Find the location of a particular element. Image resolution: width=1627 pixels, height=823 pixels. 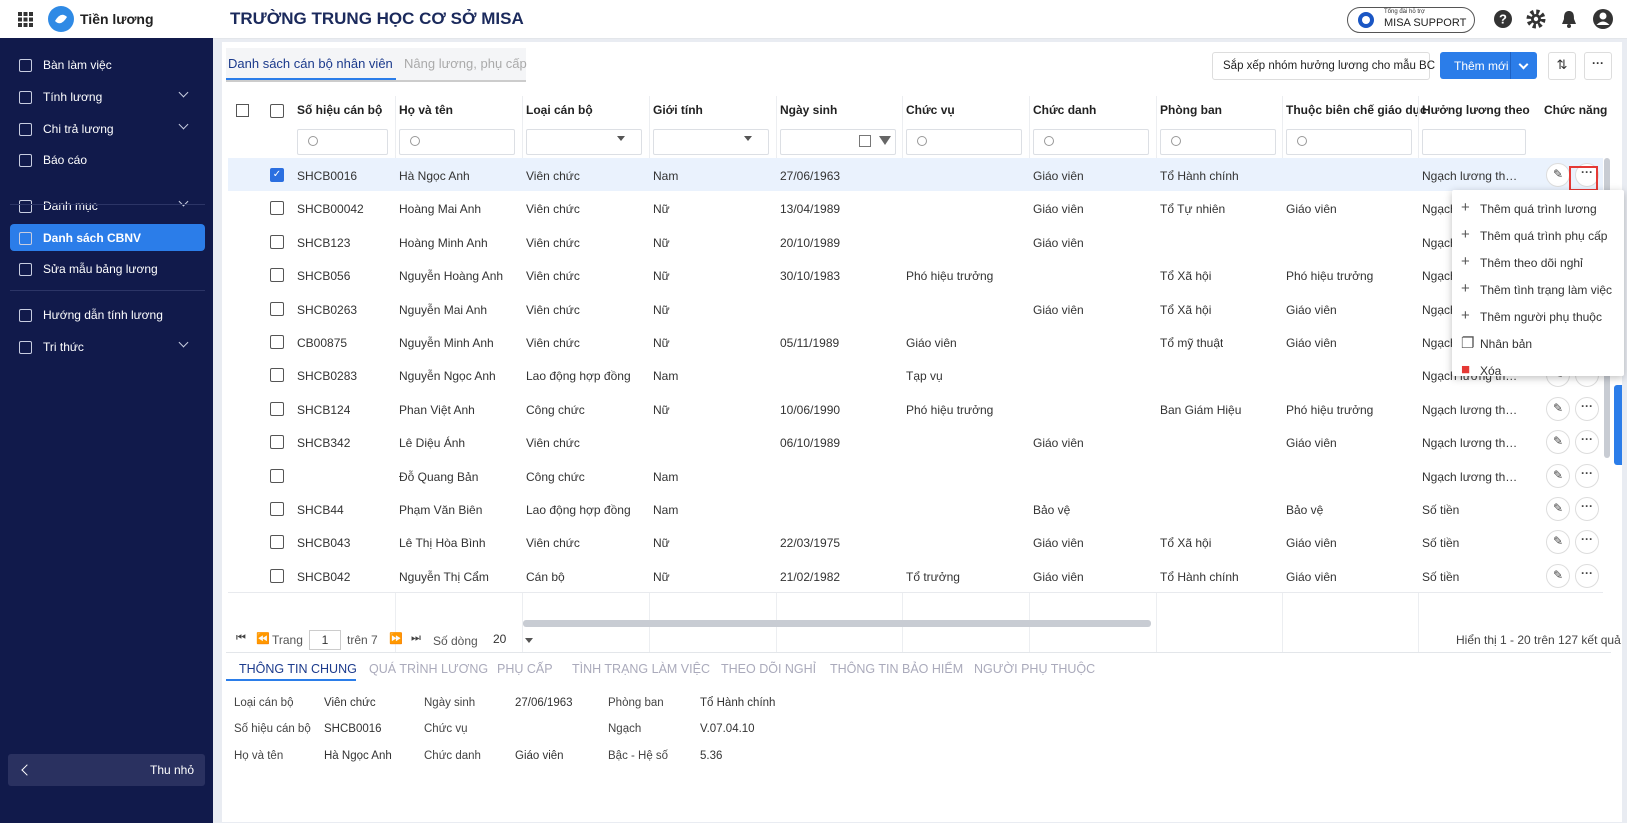

detail-tab: THEO DÕI NGHỈ is located at coordinates (768, 669).